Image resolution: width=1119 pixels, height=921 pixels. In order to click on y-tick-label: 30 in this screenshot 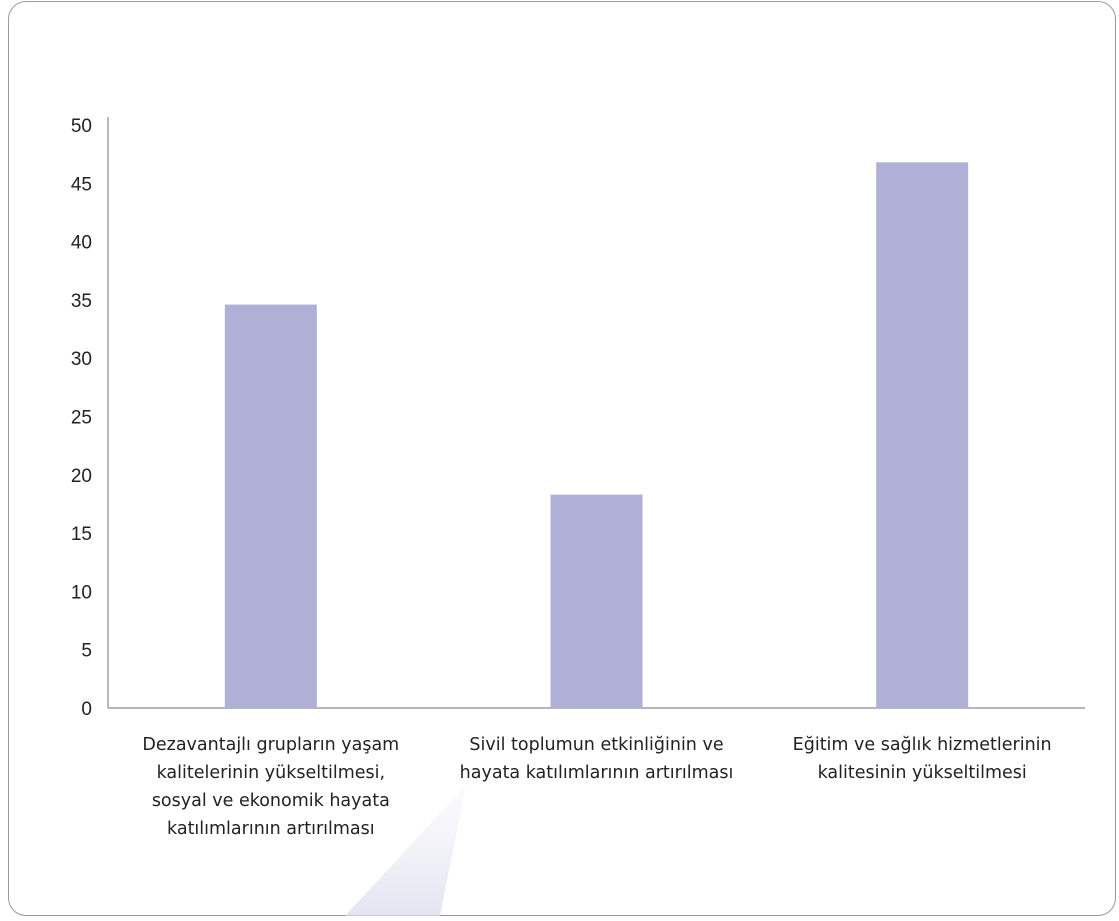, I will do `click(81, 359)`.